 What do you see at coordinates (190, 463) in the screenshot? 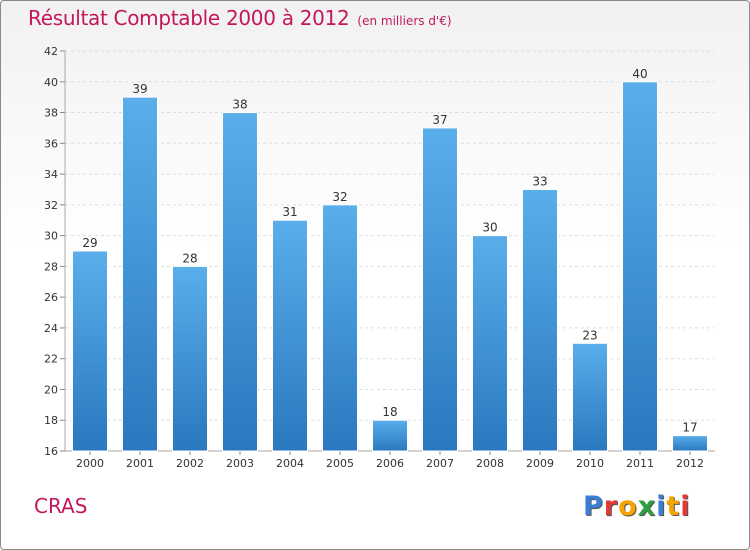
I see `x-tick-label: 2002` at bounding box center [190, 463].